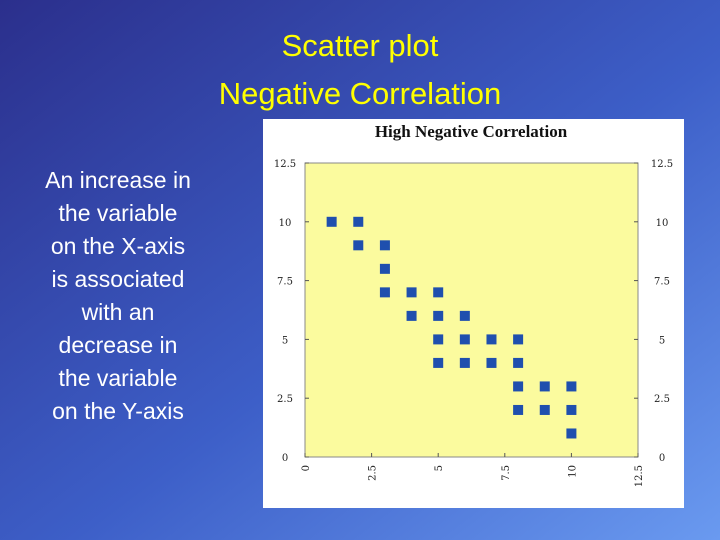  I want to click on body-text: An increase in, so click(118, 180).